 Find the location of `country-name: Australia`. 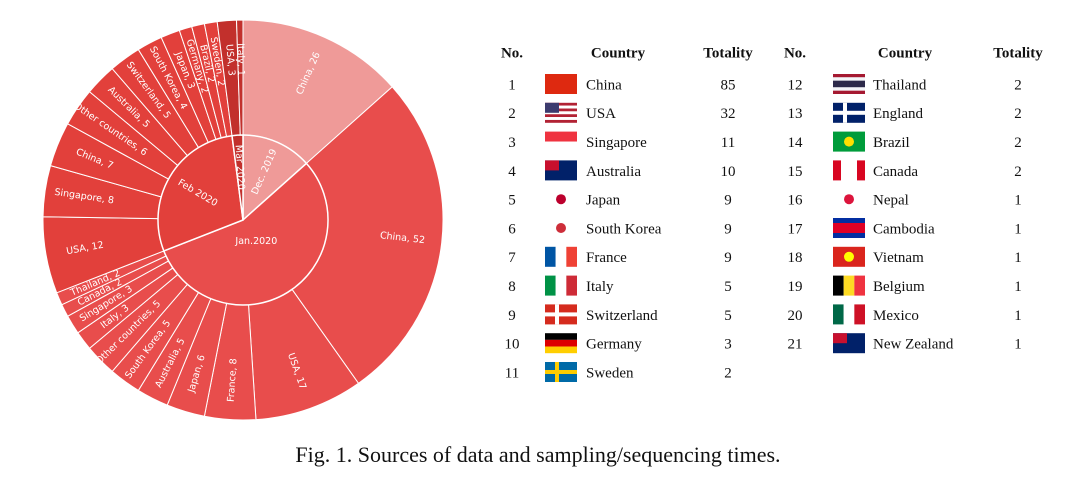

country-name: Australia is located at coordinates (613, 172).